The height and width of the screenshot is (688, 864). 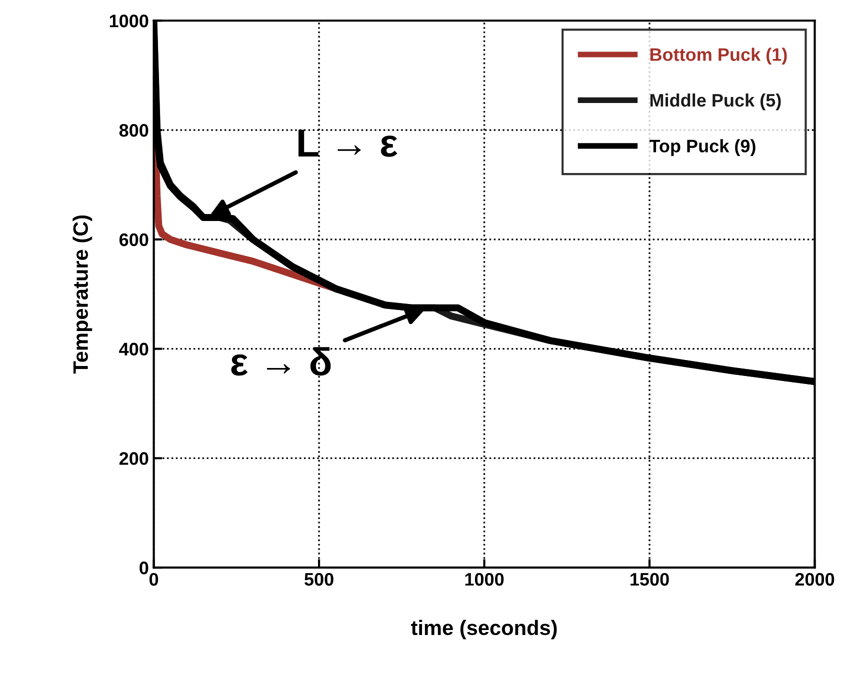 I want to click on y-tick-label: 400, so click(x=133, y=349).